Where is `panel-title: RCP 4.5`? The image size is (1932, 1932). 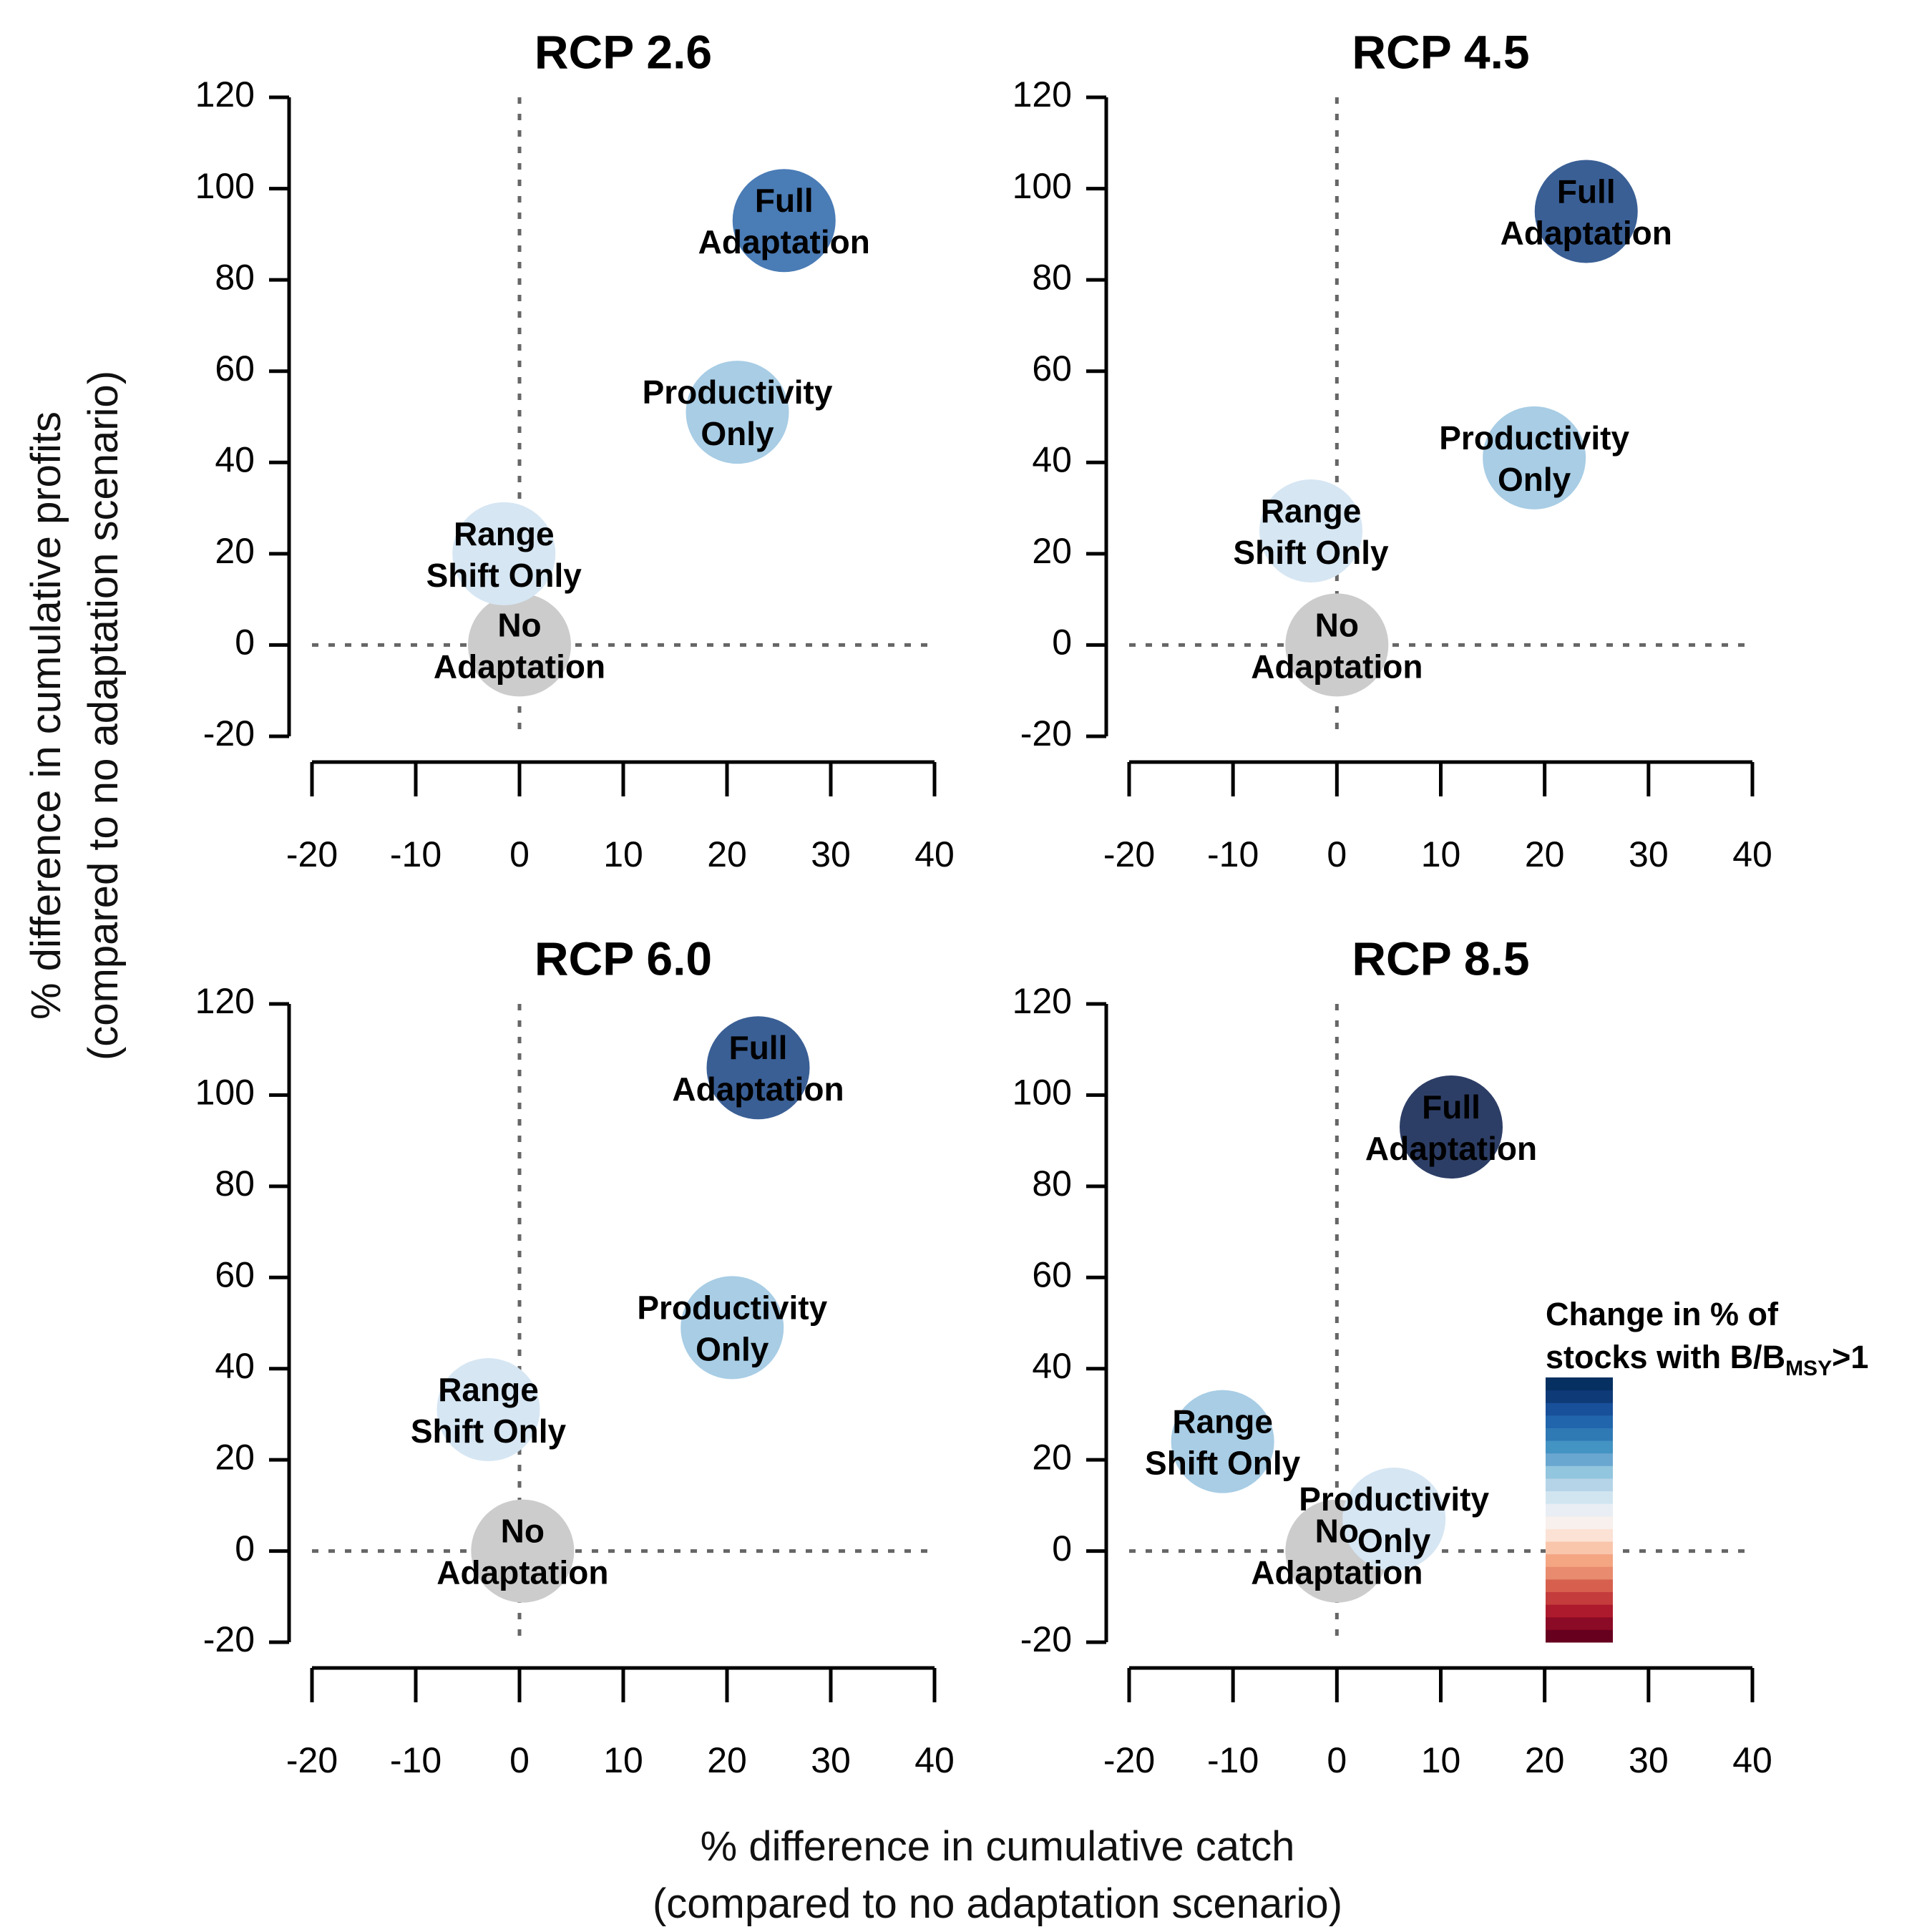 panel-title: RCP 4.5 is located at coordinates (1440, 51).